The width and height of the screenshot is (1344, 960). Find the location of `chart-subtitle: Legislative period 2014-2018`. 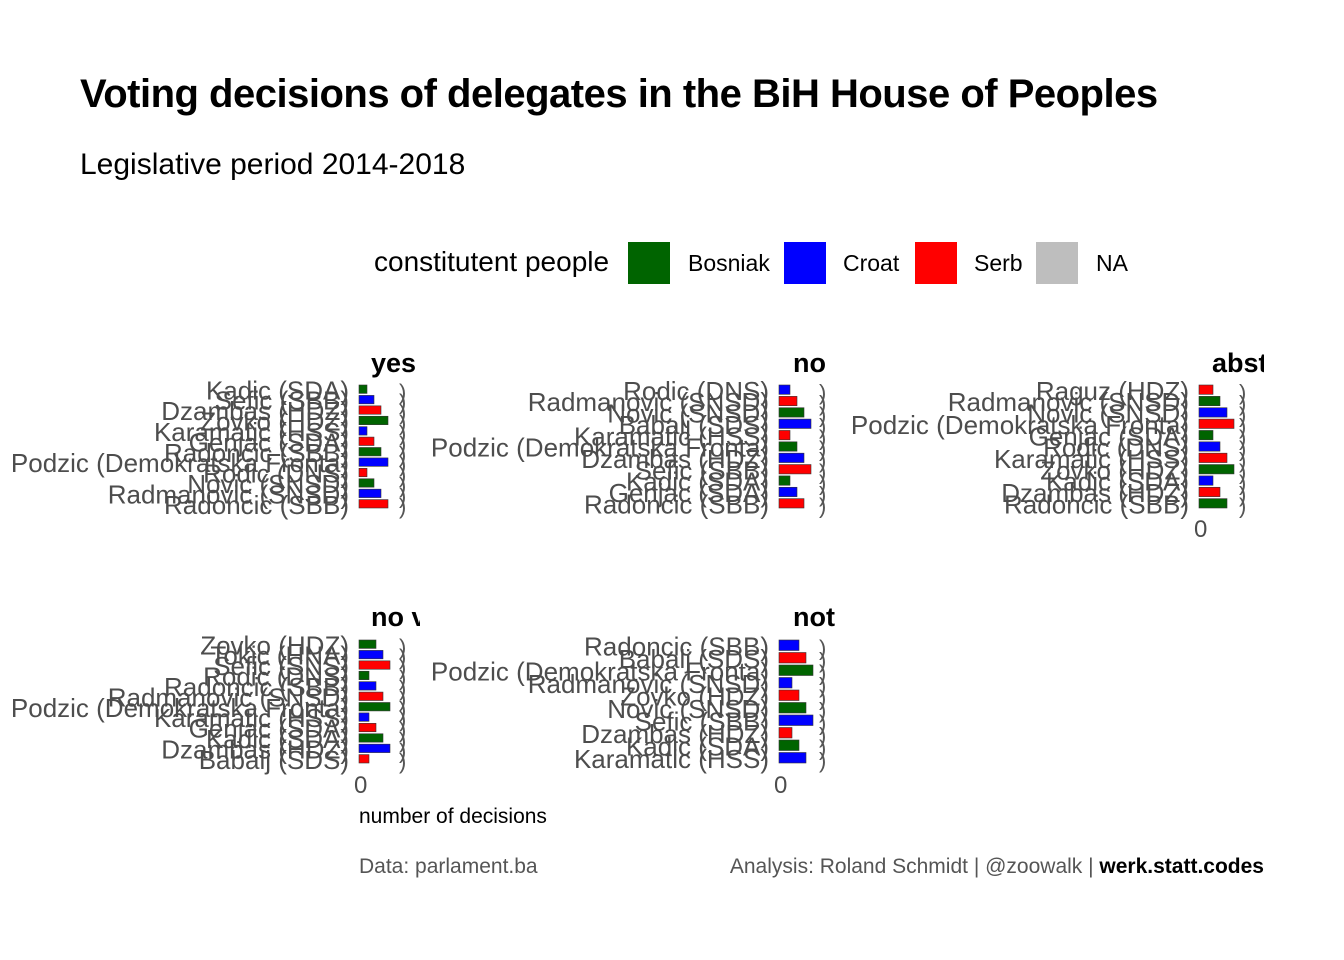

chart-subtitle: Legislative period 2014-2018 is located at coordinates (273, 164).